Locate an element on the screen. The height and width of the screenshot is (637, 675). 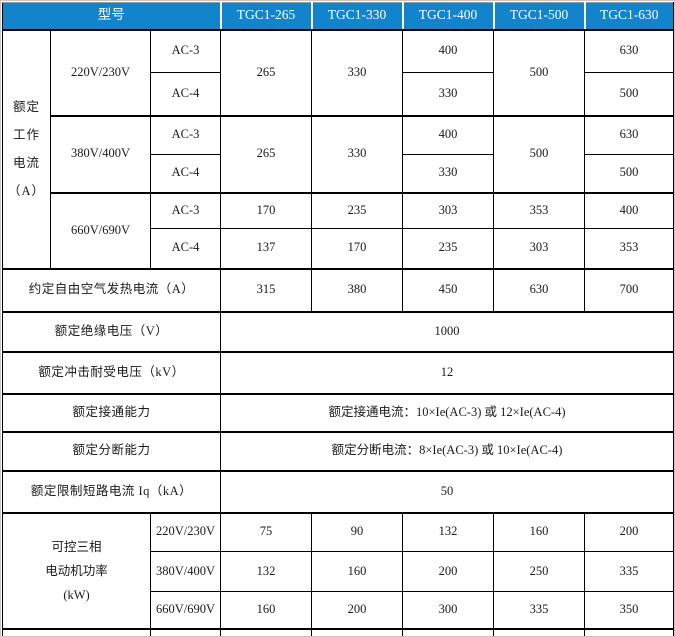
label-line: 电流 is located at coordinates (26, 163).